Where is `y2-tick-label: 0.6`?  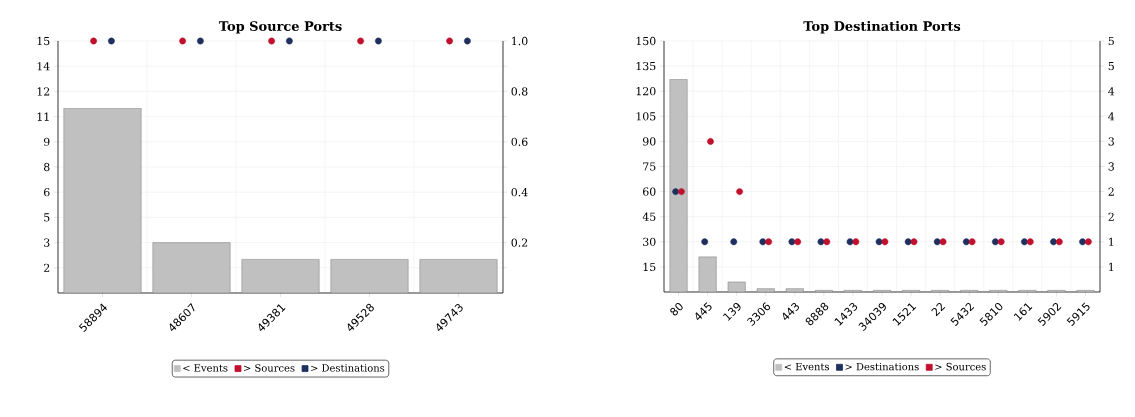
y2-tick-label: 0.6 is located at coordinates (519, 141).